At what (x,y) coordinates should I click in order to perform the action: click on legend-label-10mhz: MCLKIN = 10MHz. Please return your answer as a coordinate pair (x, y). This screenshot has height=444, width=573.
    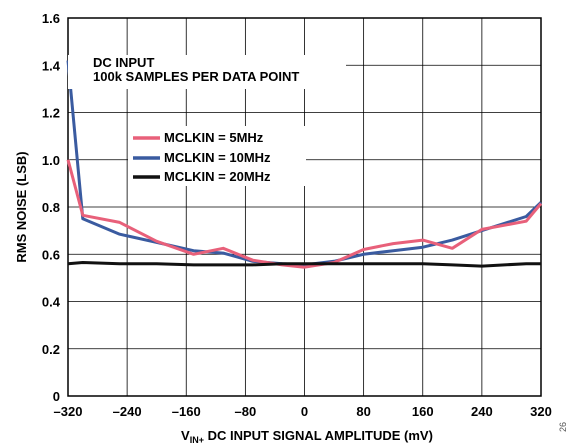
    Looking at the image, I should click on (217, 157).